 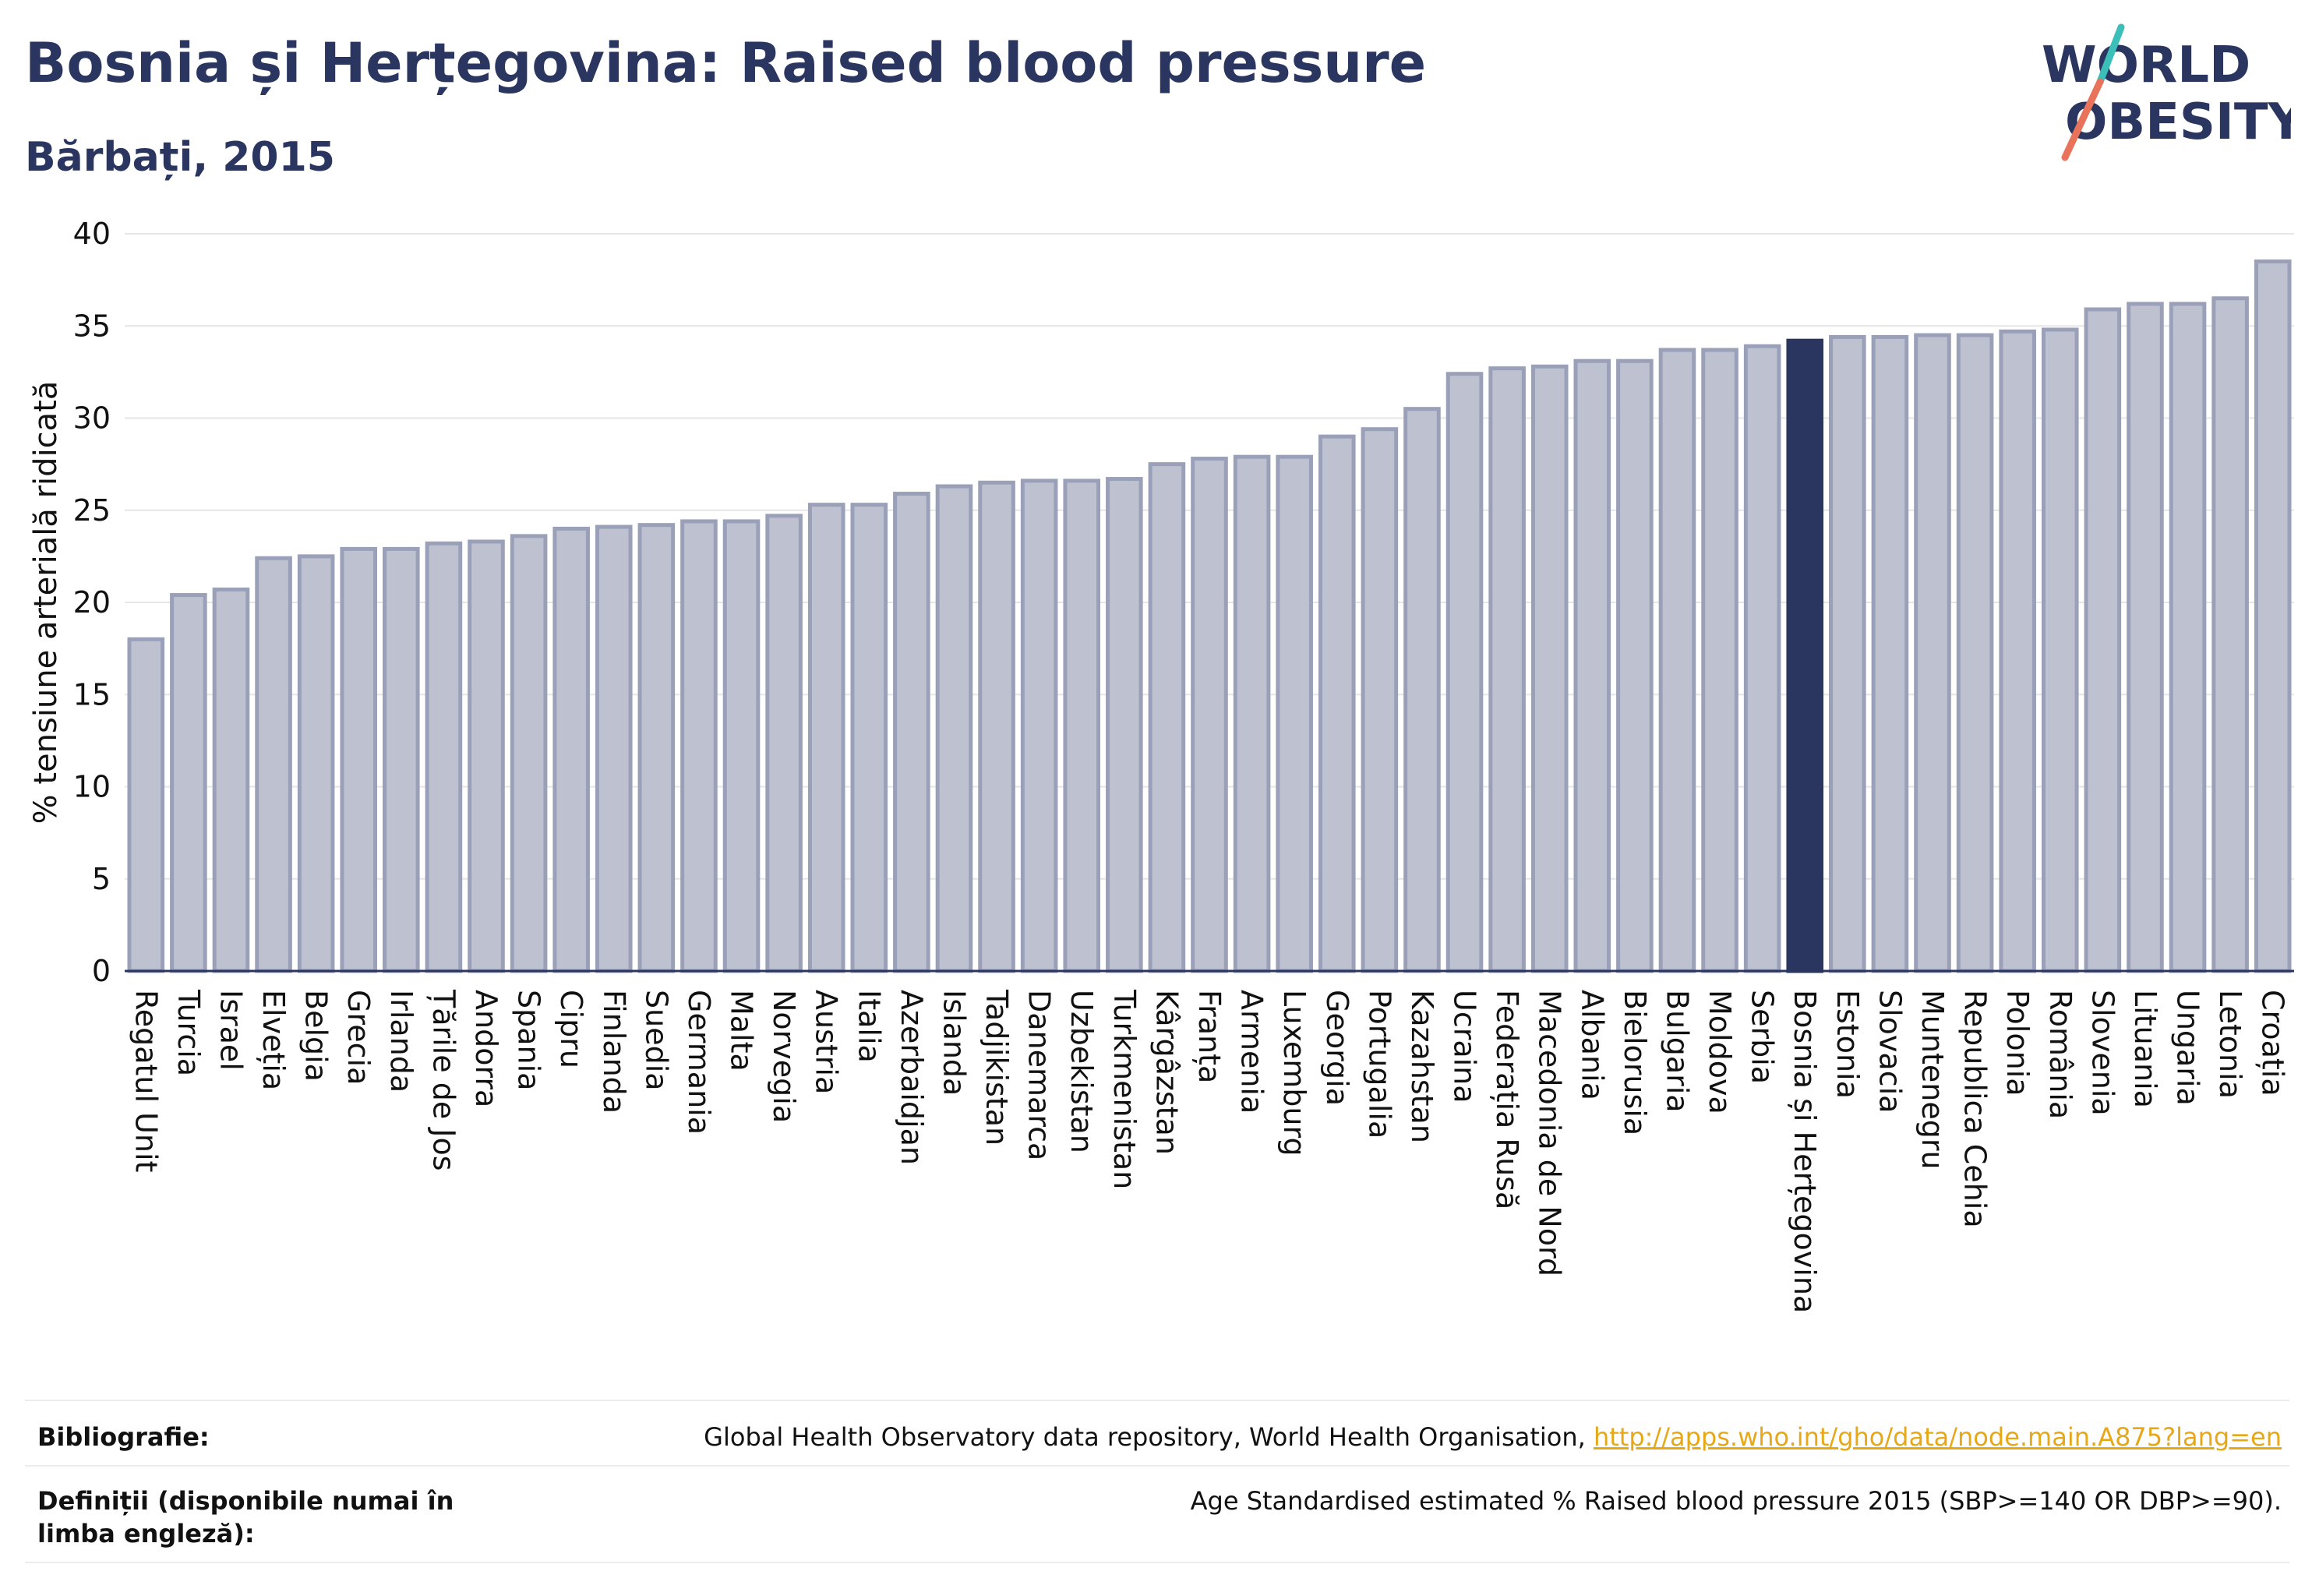 I want to click on x-tick-label: Spania, so click(x=529, y=1040).